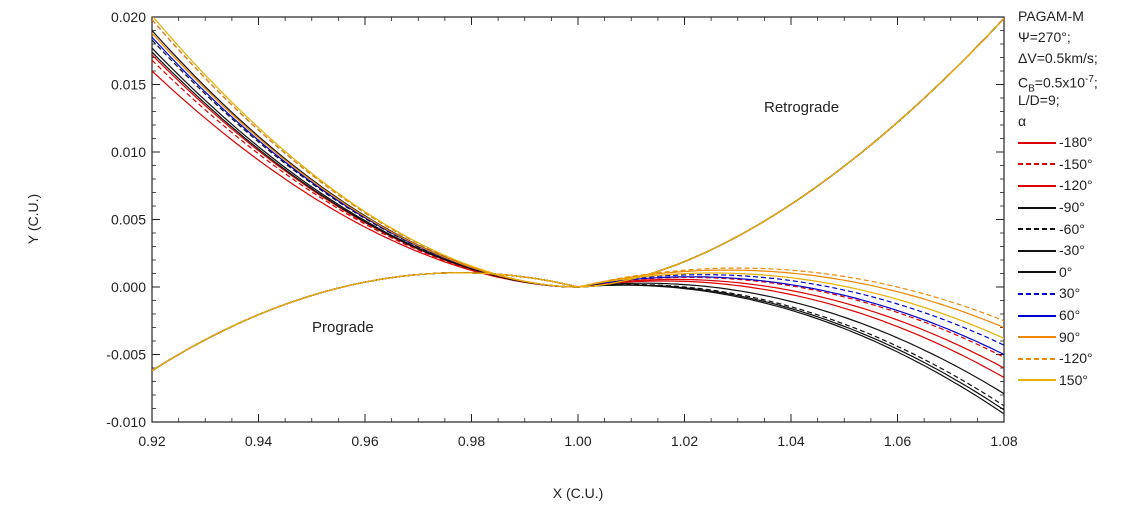  What do you see at coordinates (128, 17) in the screenshot?
I see `y-tick-label-0: 0.020` at bounding box center [128, 17].